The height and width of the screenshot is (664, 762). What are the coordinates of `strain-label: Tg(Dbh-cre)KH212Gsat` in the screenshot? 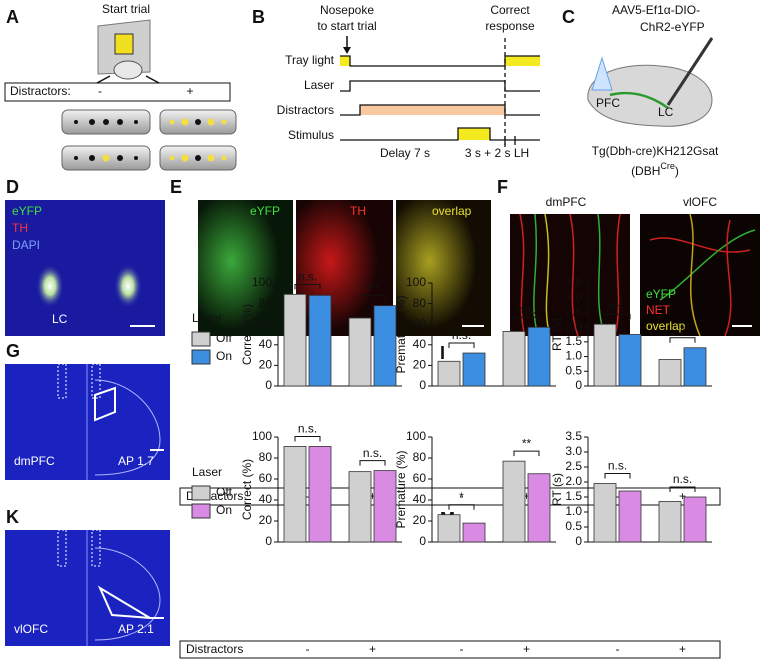 It's located at (655, 151).